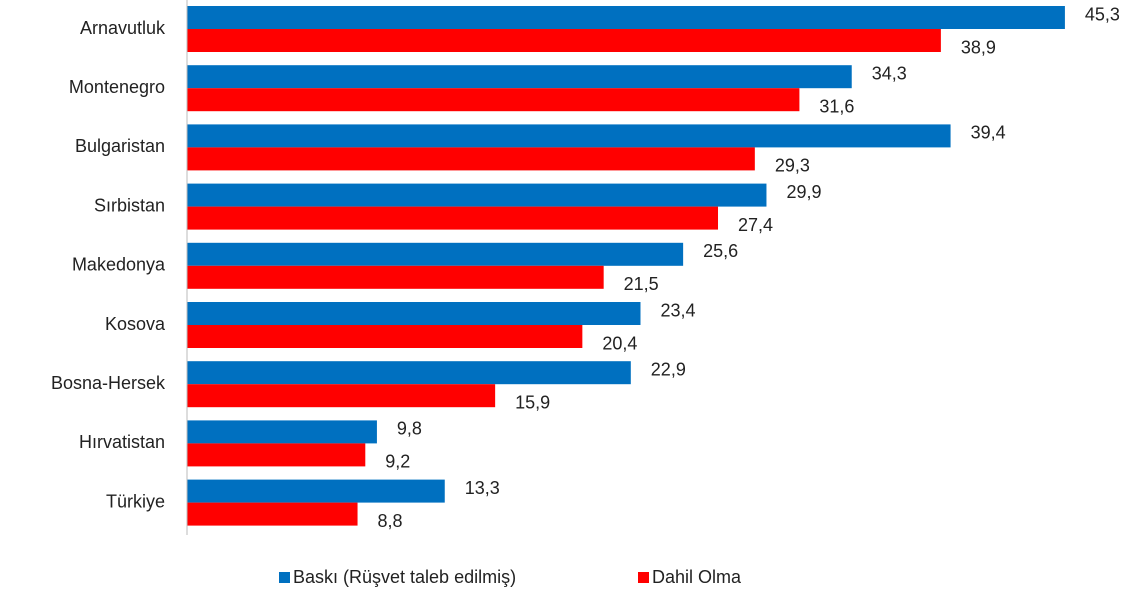  I want to click on y-tick-label: Sırbistan, so click(129, 205).